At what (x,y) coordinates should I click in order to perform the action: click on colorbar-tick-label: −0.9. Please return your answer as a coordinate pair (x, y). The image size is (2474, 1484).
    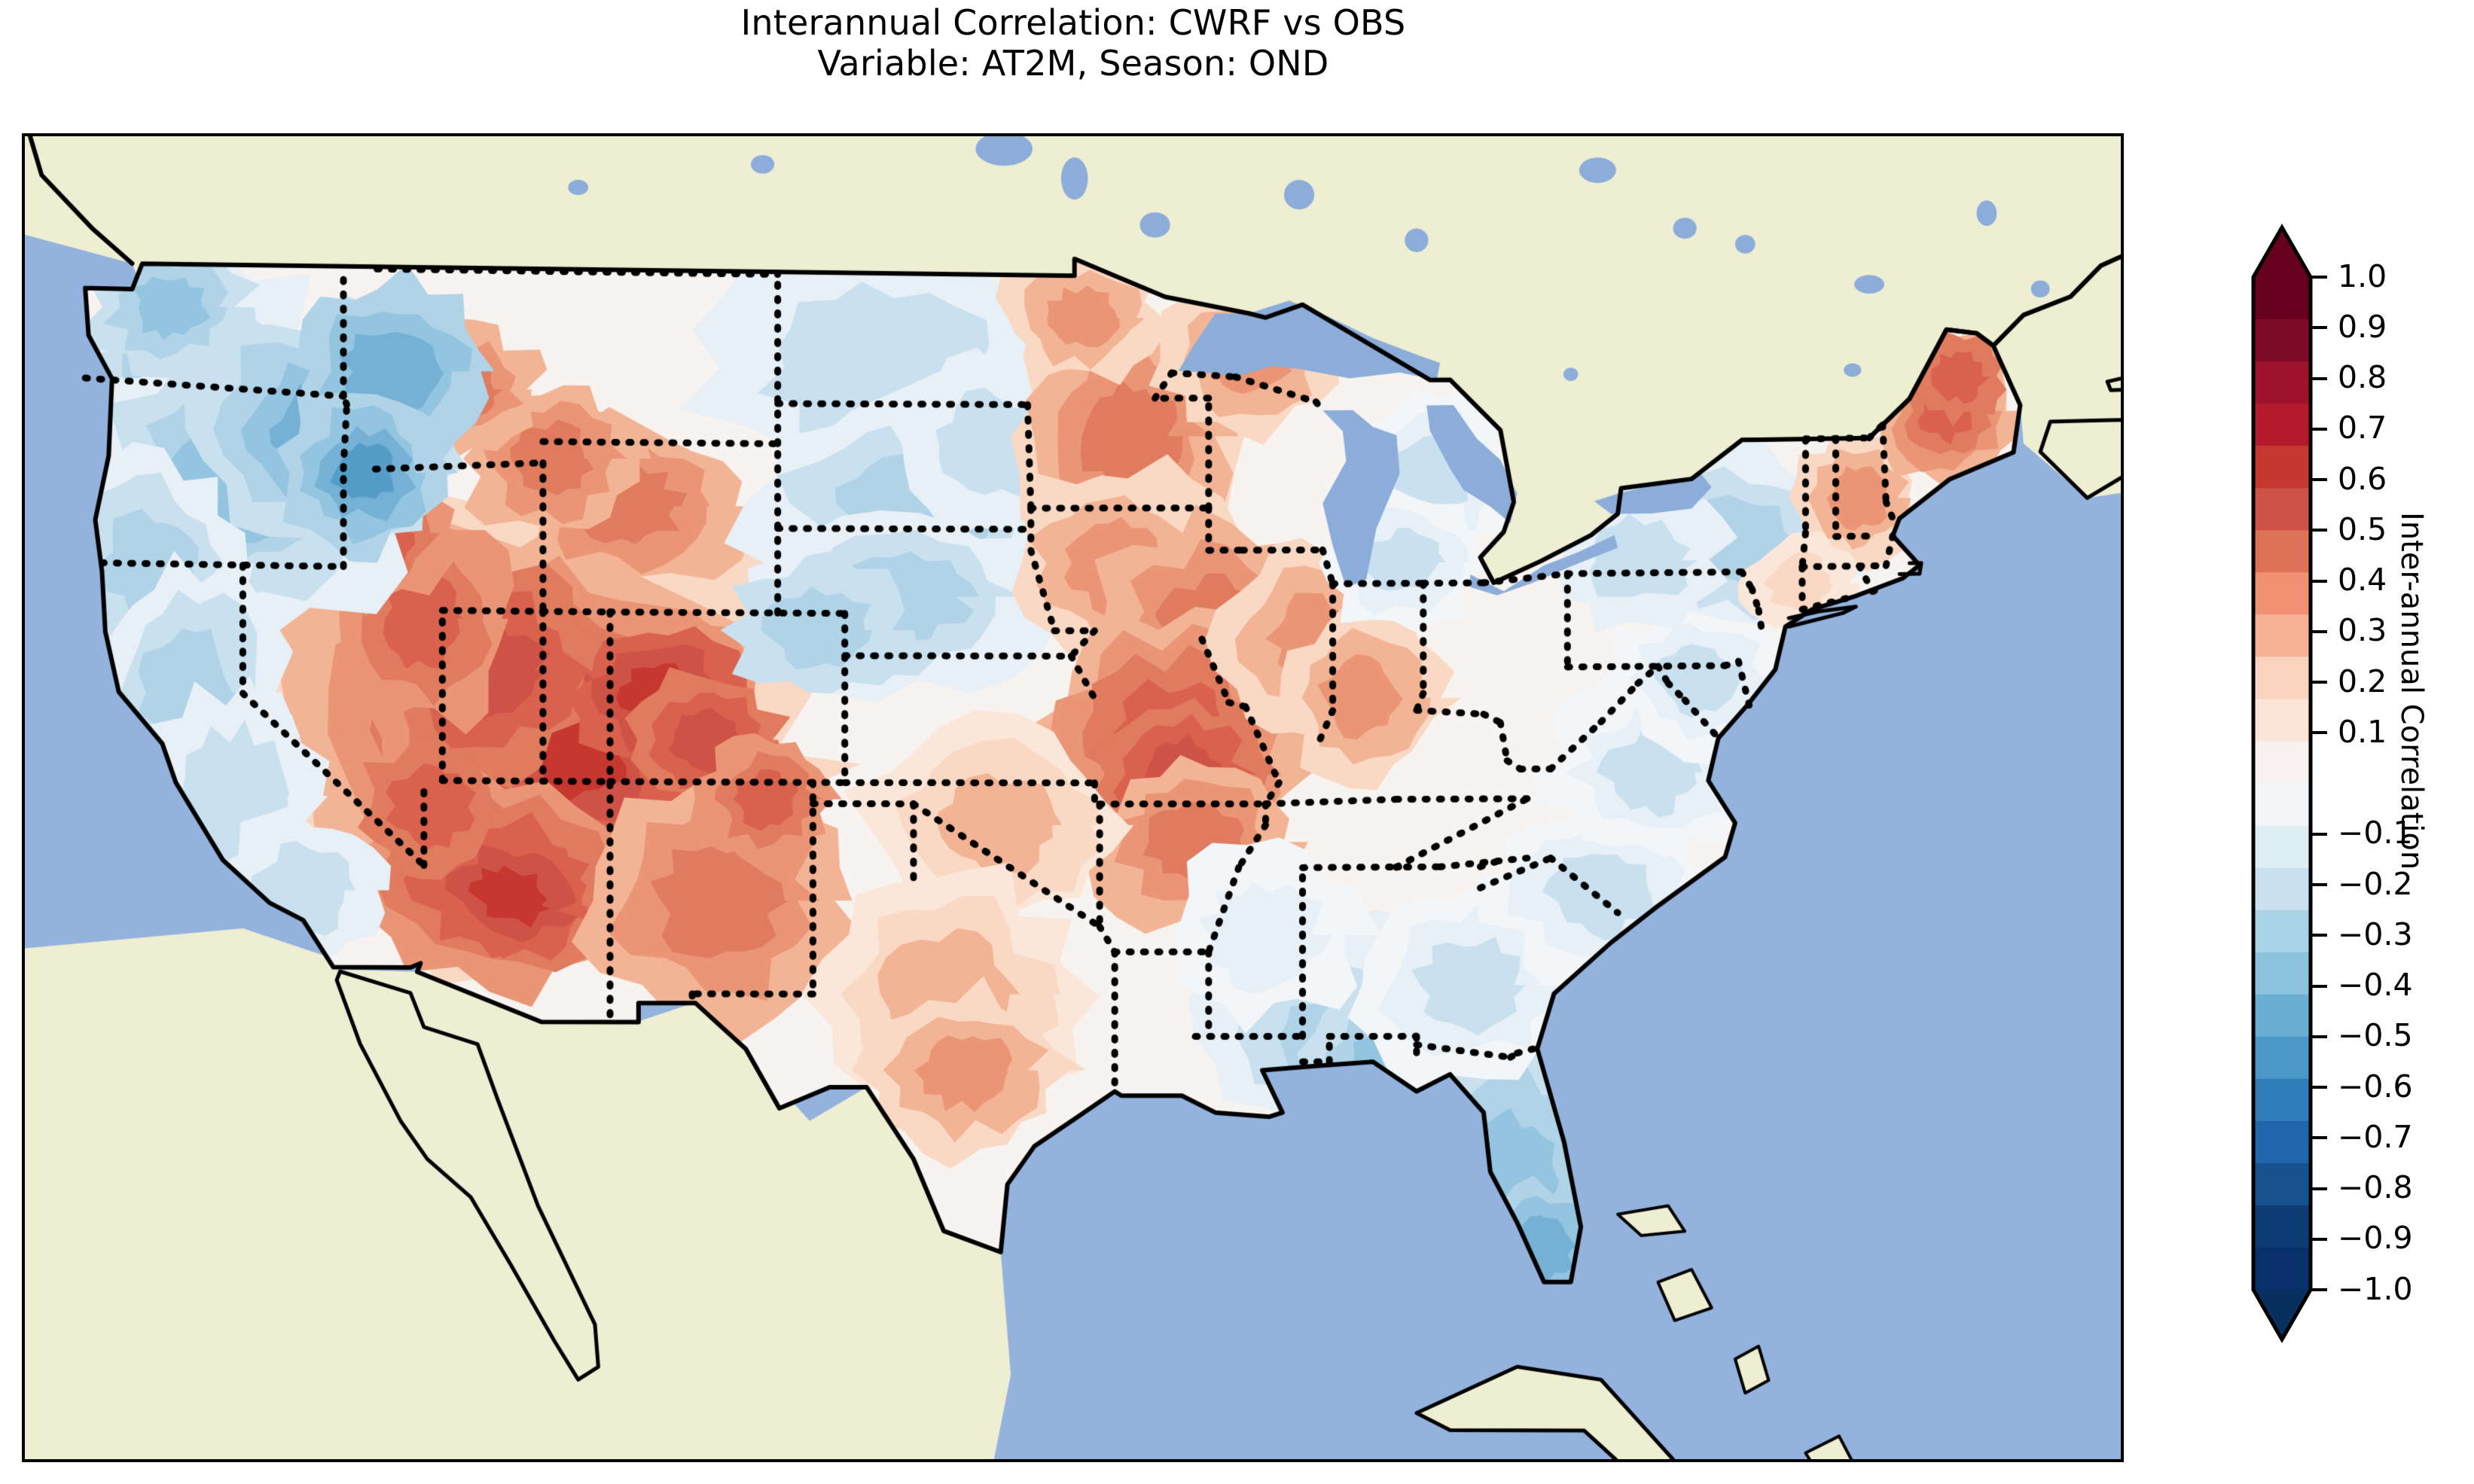
    Looking at the image, I should click on (2375, 1238).